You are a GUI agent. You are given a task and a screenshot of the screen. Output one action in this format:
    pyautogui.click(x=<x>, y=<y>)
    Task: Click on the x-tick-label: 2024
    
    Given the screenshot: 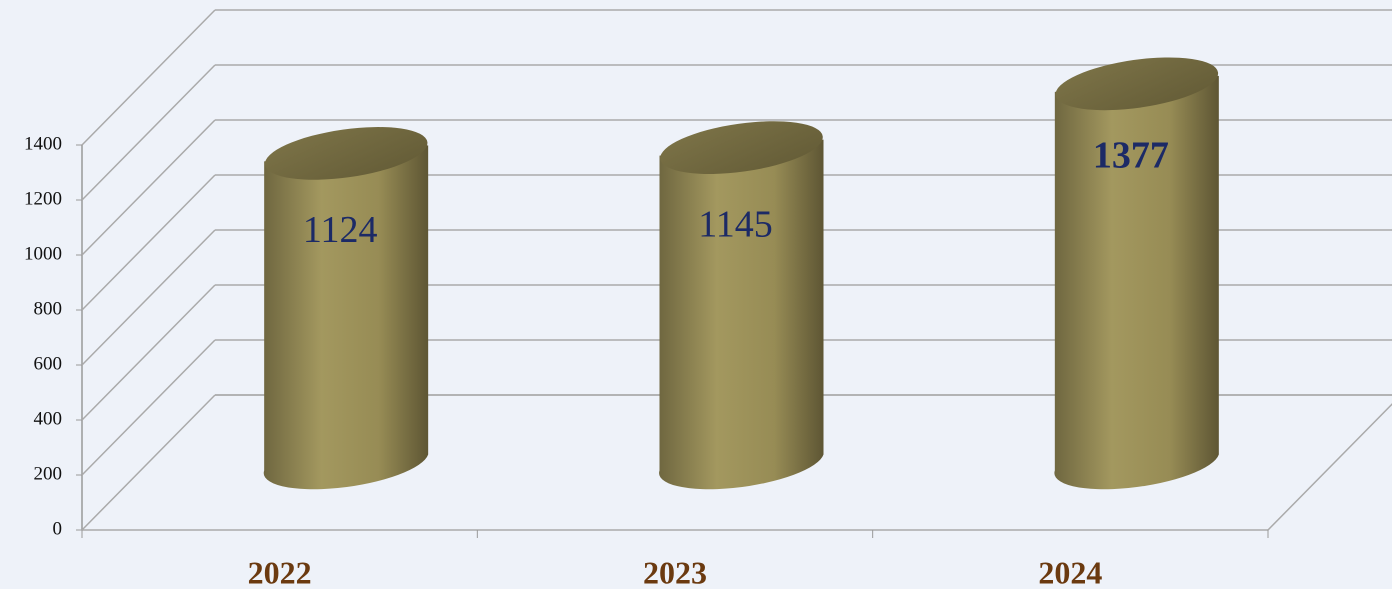 What is the action you would take?
    pyautogui.click(x=1070, y=571)
    